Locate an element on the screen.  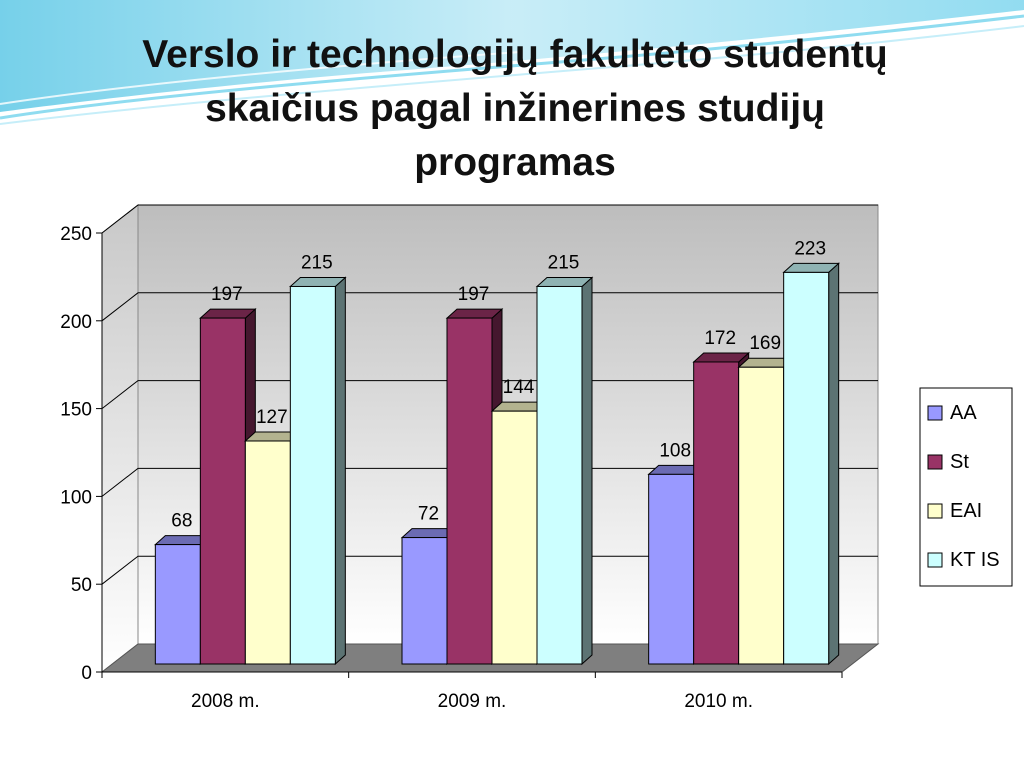
y-tick-label: 100 is located at coordinates (76, 497).